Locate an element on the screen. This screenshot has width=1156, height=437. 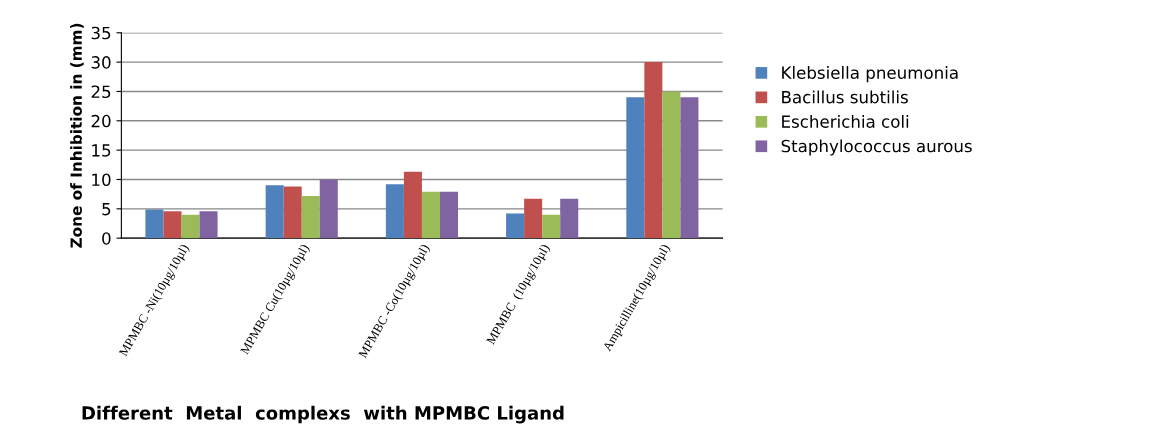
y-tick-label: 35 is located at coordinates (101, 33).